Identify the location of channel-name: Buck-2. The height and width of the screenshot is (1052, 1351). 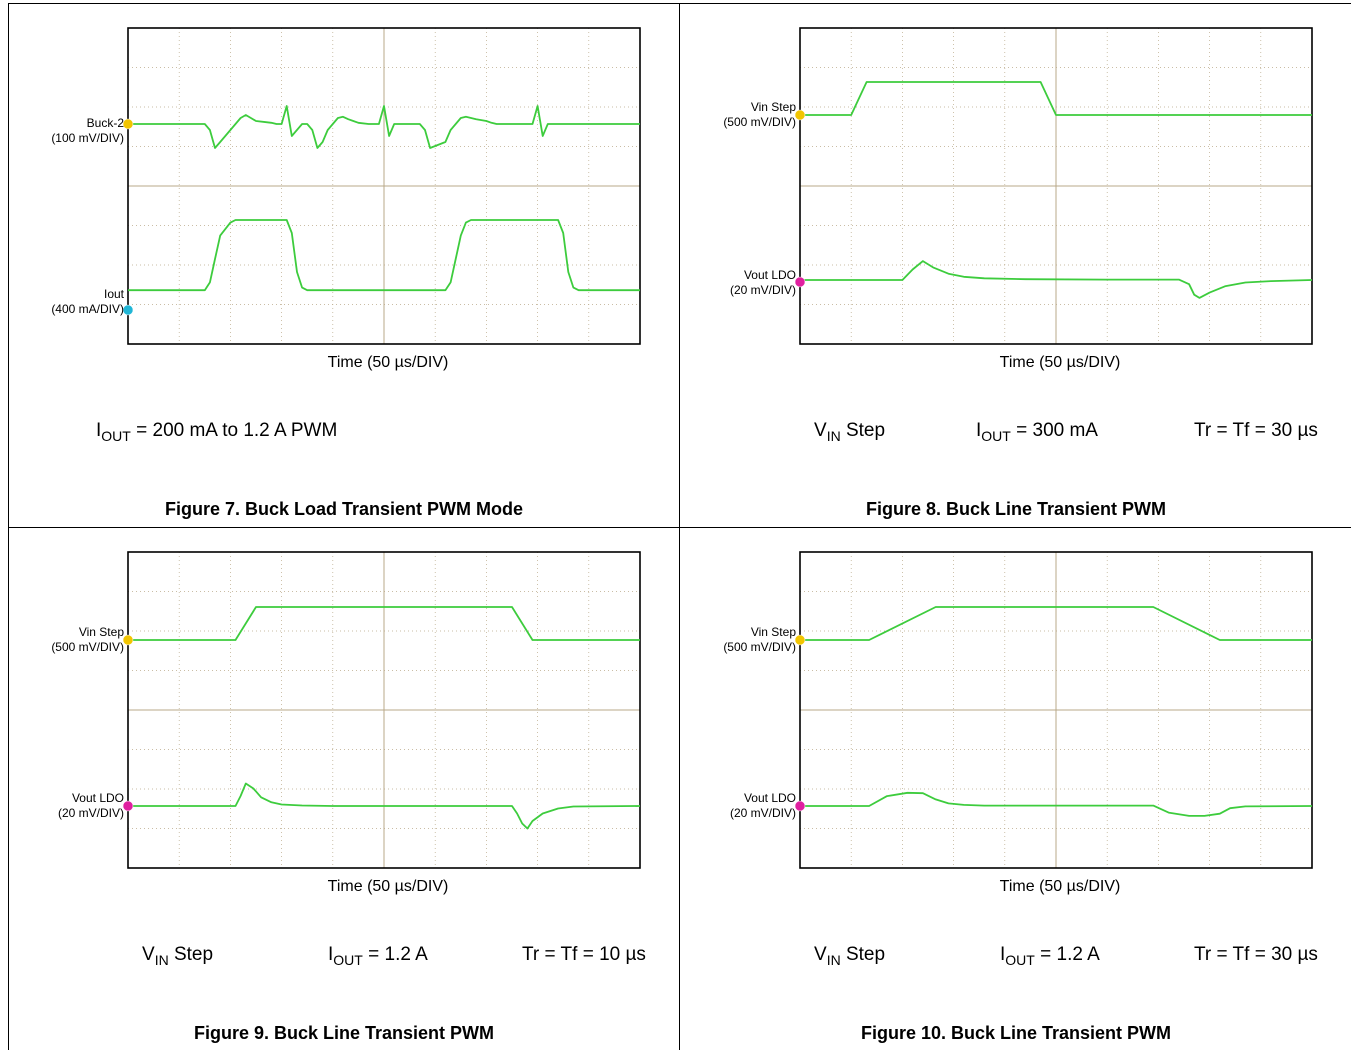
(105, 123).